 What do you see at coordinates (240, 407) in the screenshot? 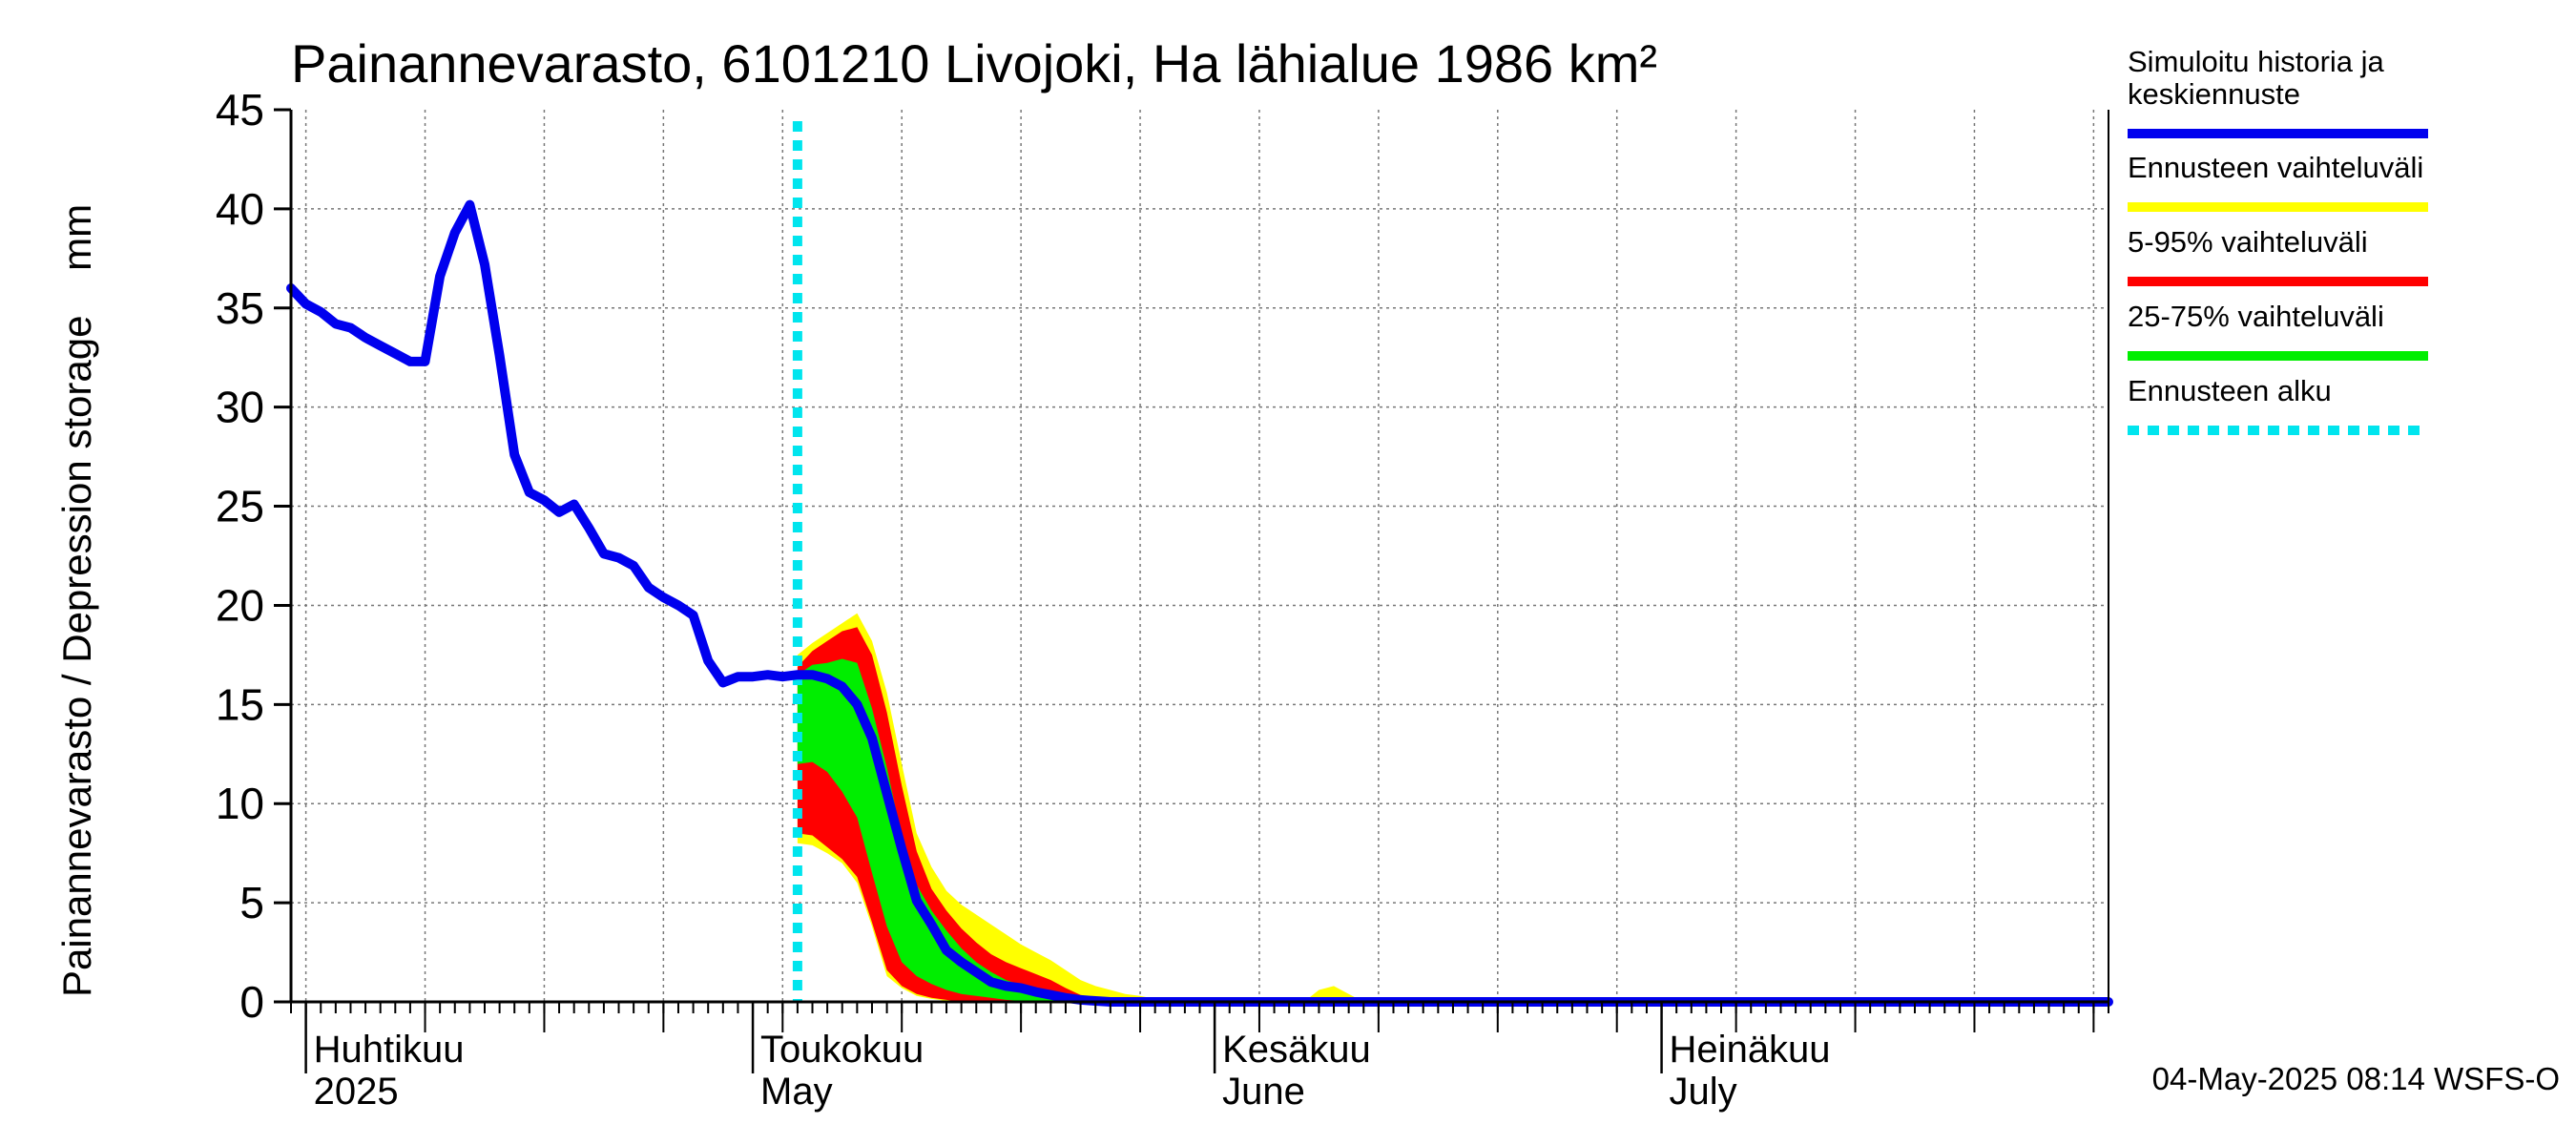
I see `y-tick-label: 30` at bounding box center [240, 407].